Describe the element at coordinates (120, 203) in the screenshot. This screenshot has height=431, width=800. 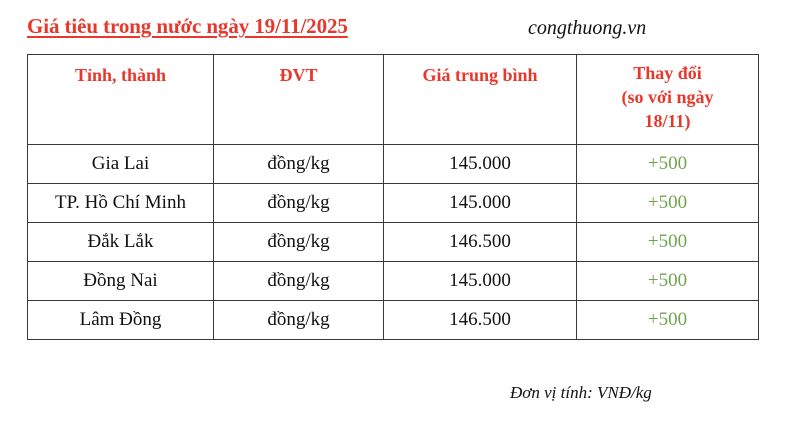
I see `cell-province: TP. Hồ Chí Minh` at that location.